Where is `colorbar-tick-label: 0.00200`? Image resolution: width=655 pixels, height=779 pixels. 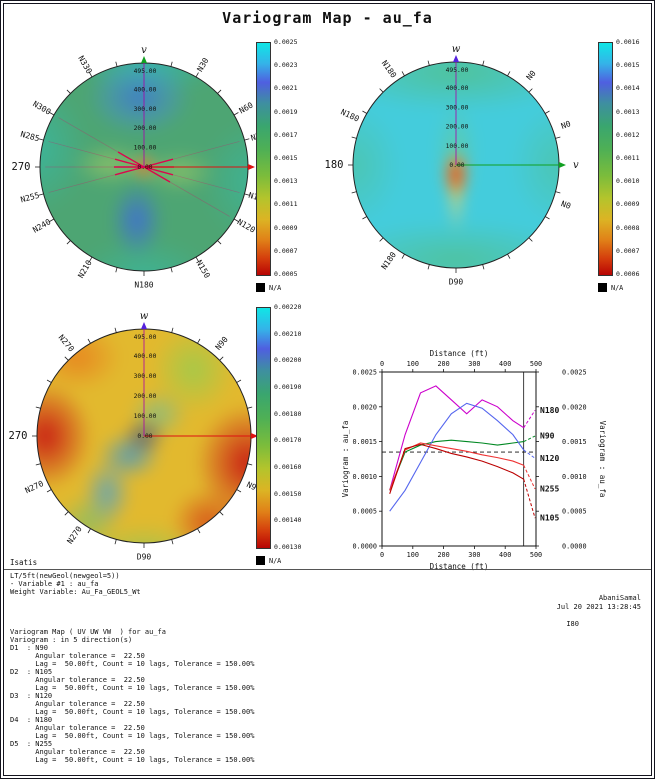
colorbar-tick-label: 0.00200 is located at coordinates (288, 360).